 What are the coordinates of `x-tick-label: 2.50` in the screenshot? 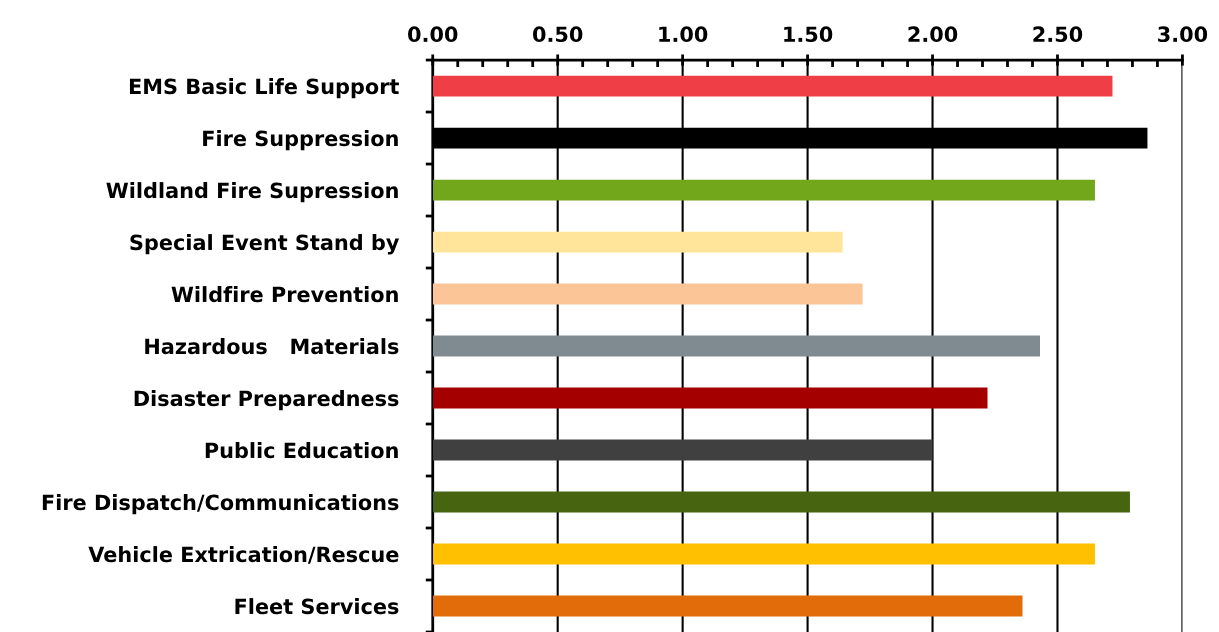 It's located at (1058, 34).